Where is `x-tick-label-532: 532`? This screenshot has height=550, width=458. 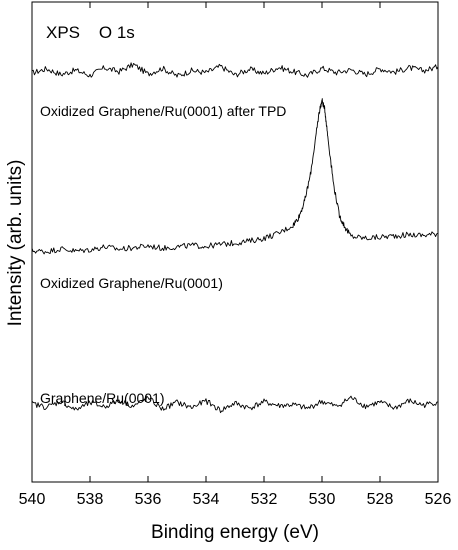
x-tick-label-532: 532 is located at coordinates (264, 499).